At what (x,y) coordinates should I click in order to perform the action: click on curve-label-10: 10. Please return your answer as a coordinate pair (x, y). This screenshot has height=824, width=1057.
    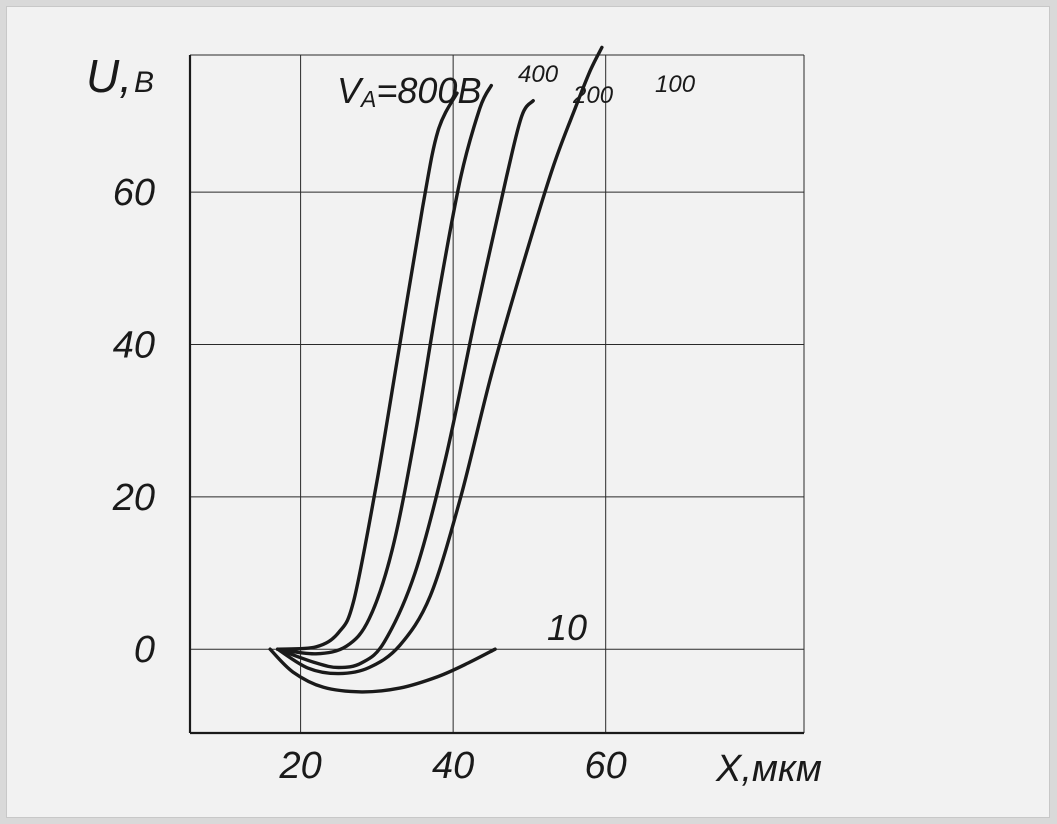
    Looking at the image, I should click on (567, 627).